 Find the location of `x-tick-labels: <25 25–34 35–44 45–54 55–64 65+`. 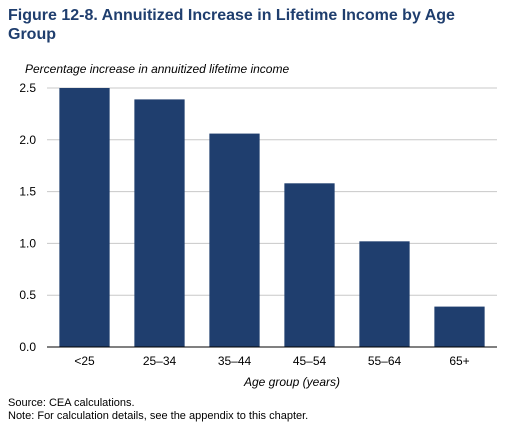

x-tick-labels: <25 25–34 35–44 45–54 55–64 65+ is located at coordinates (271, 361).